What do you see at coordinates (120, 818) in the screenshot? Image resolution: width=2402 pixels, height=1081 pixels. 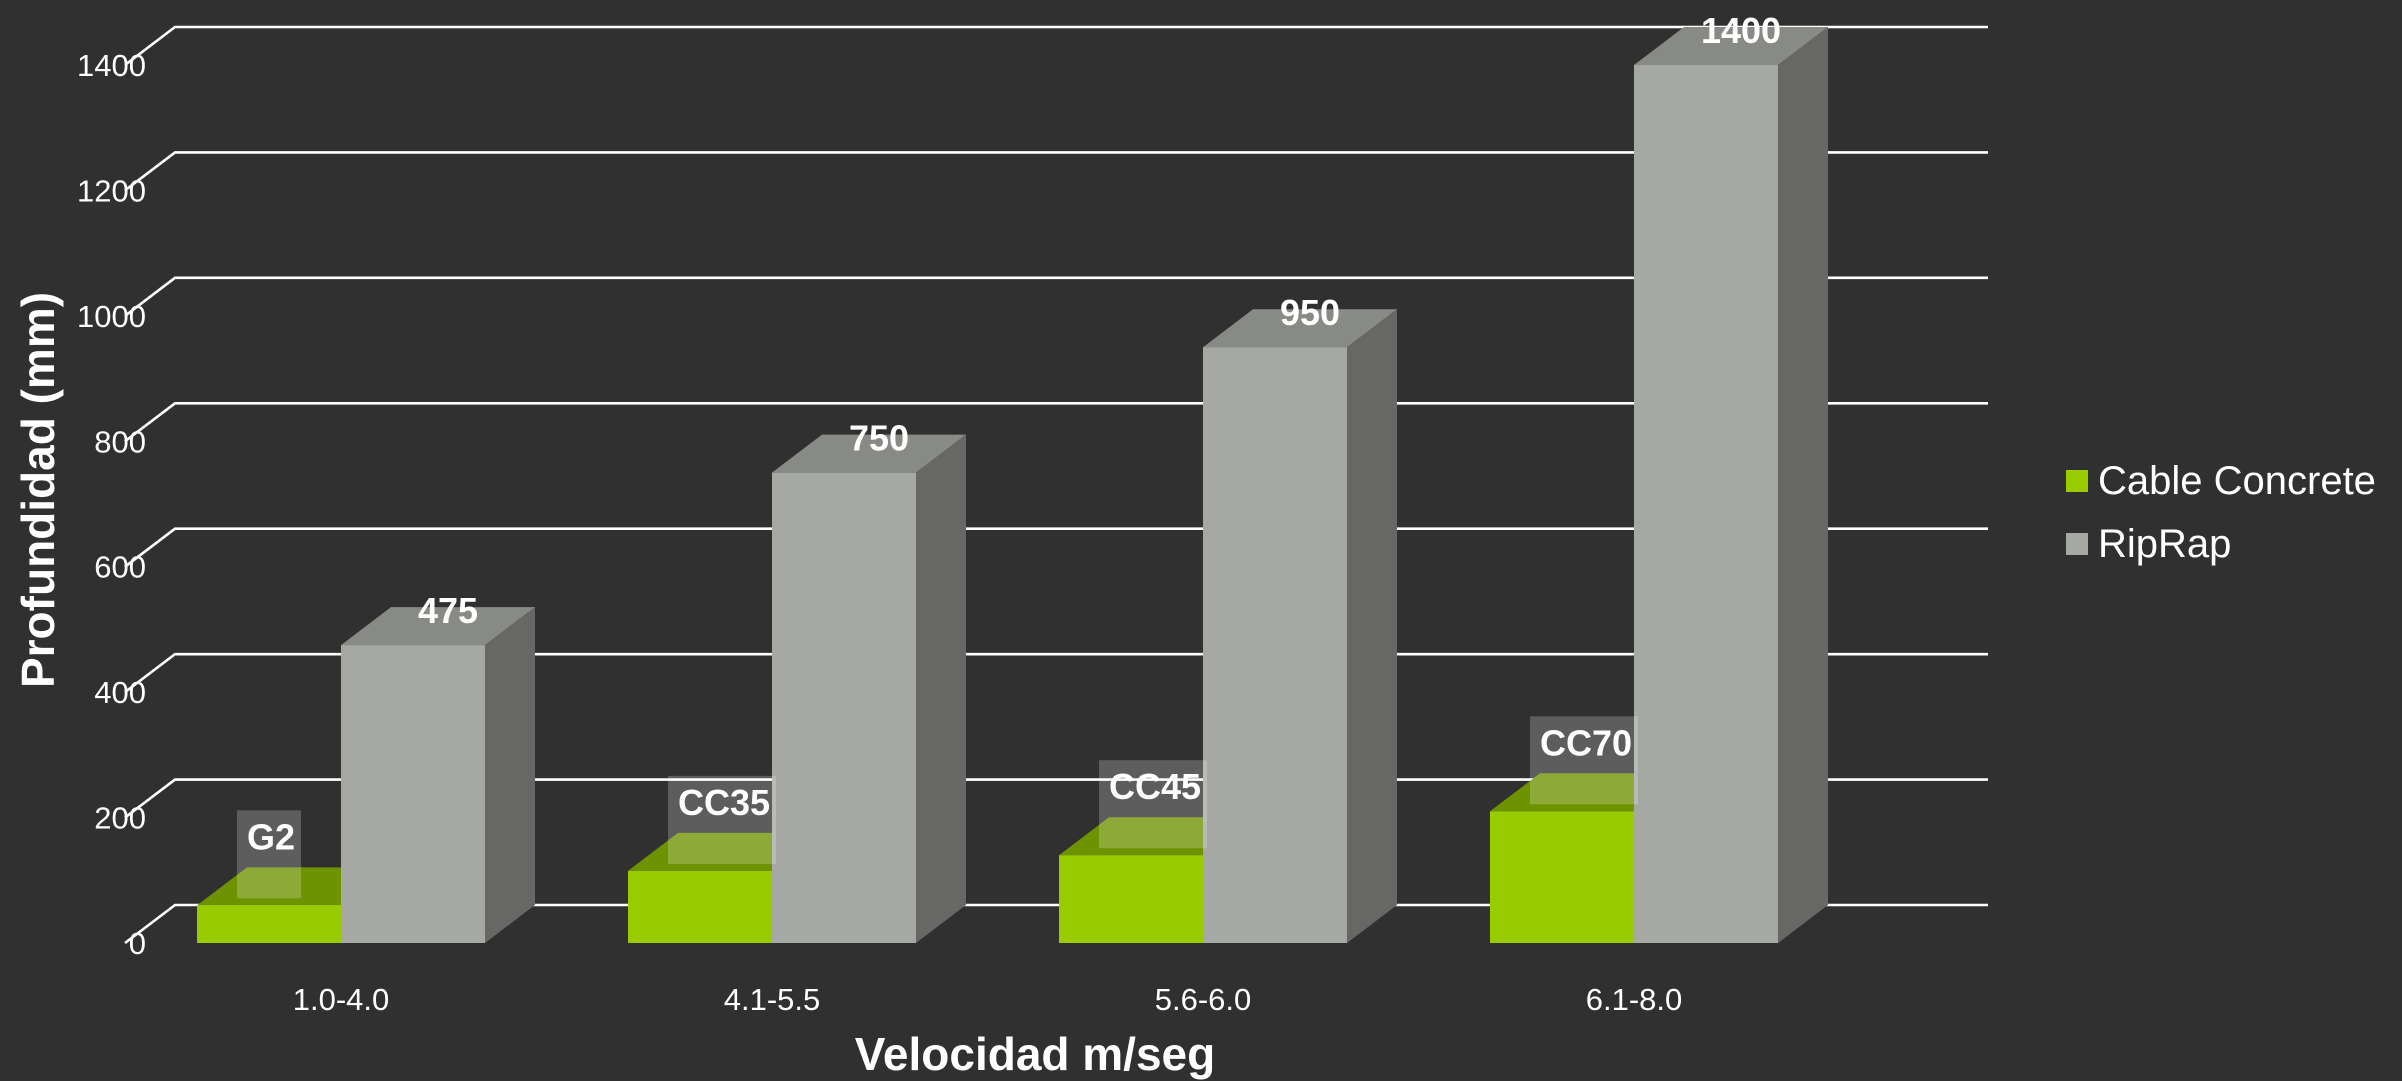 I see `y-tick-label: 200` at bounding box center [120, 818].